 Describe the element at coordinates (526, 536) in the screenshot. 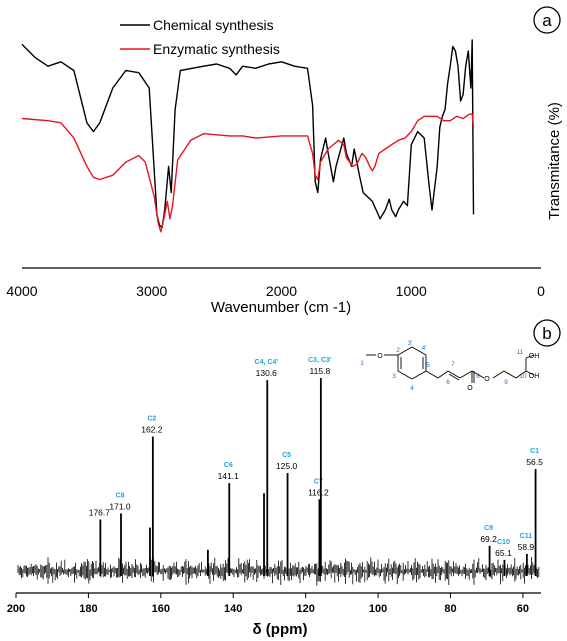

I see `nmr-peak-assignment-label: C11` at that location.